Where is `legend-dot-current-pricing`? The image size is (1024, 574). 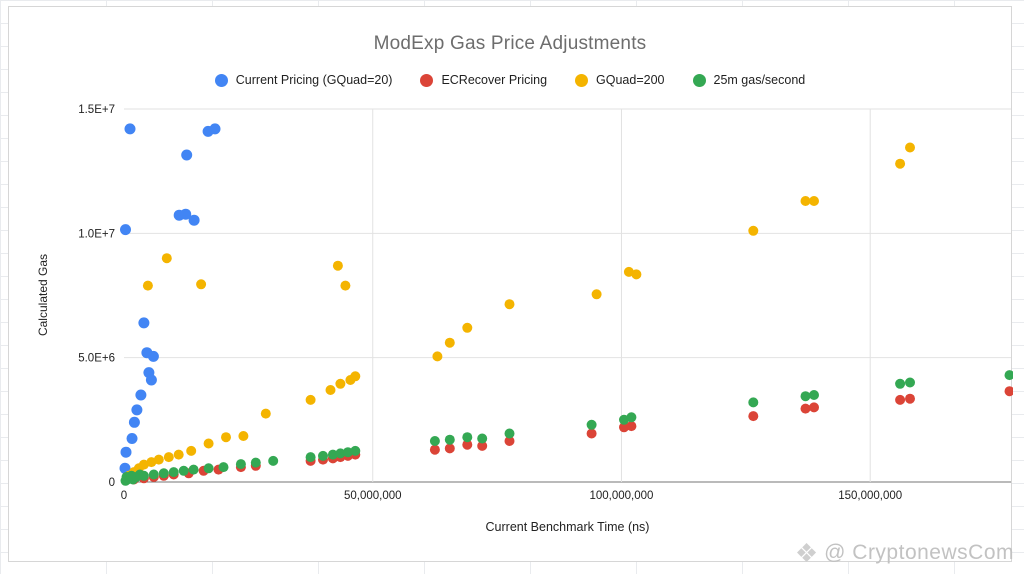
legend-dot-current-pricing is located at coordinates (221, 80).